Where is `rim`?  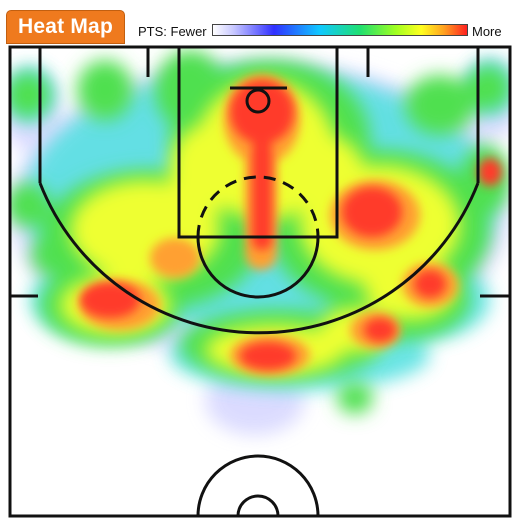 rim is located at coordinates (258, 101).